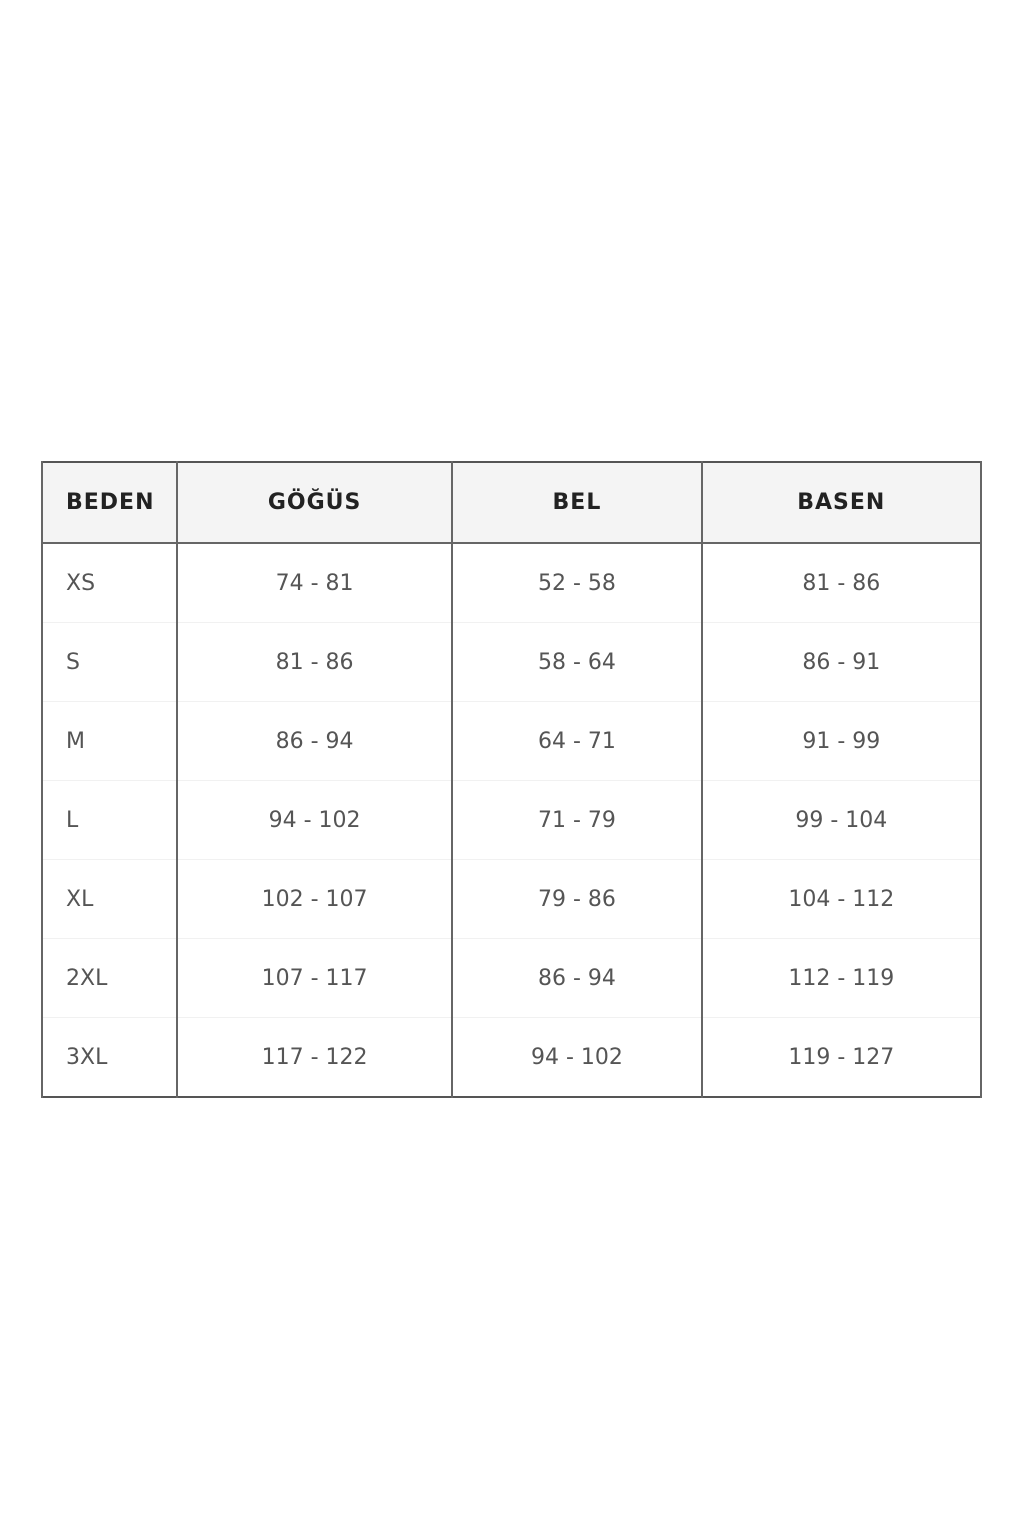 The image size is (1024, 1536). What do you see at coordinates (109, 820) in the screenshot?
I see `size-cell: L` at bounding box center [109, 820].